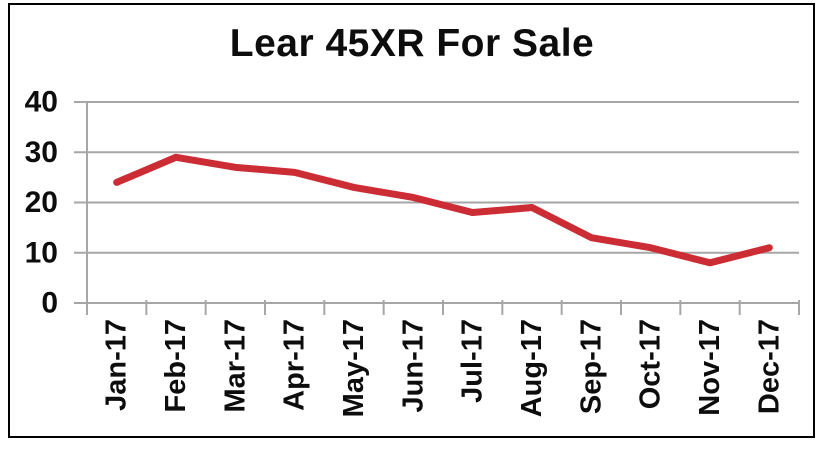 This screenshot has height=452, width=824. What do you see at coordinates (41, 202) in the screenshot?
I see `y-axis-tick-label-2: 20` at bounding box center [41, 202].